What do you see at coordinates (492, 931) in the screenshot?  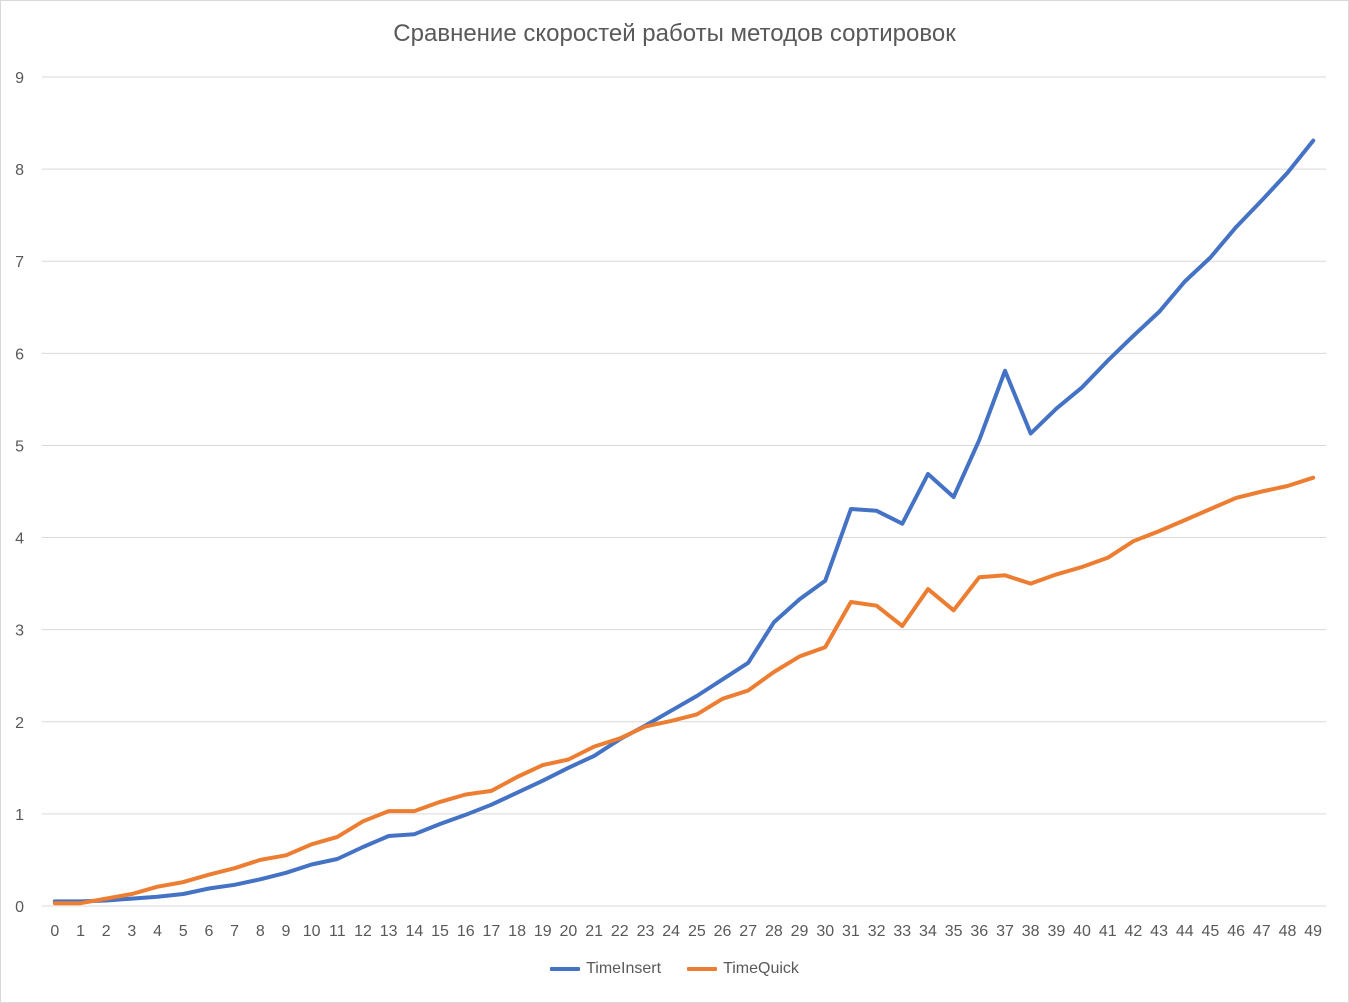 I see `x-tick-label: 17` at bounding box center [492, 931].